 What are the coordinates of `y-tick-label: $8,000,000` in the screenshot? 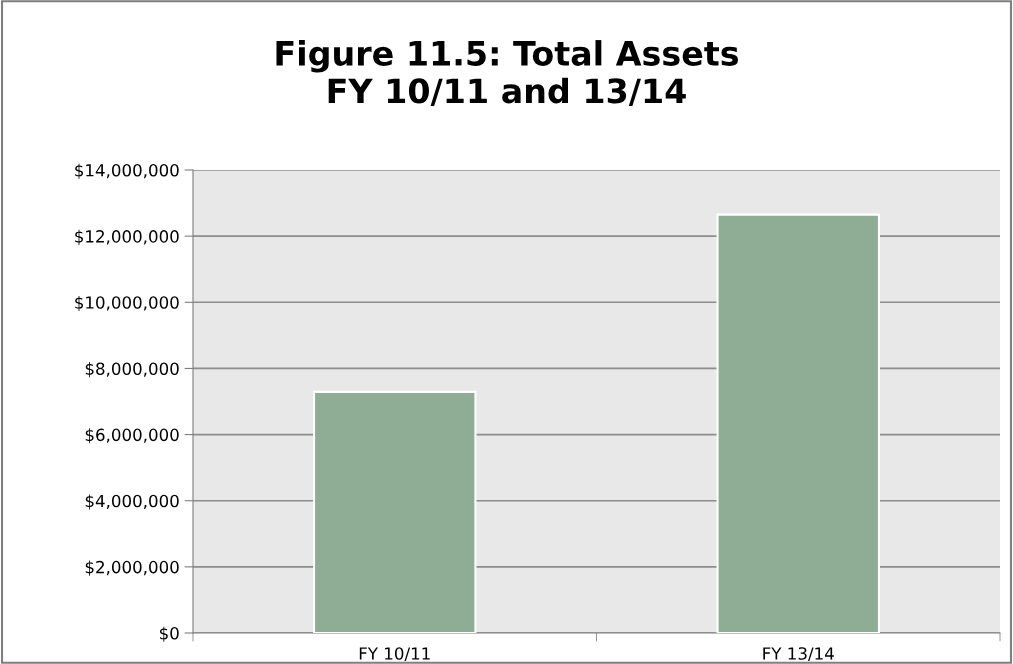 It's located at (132, 370).